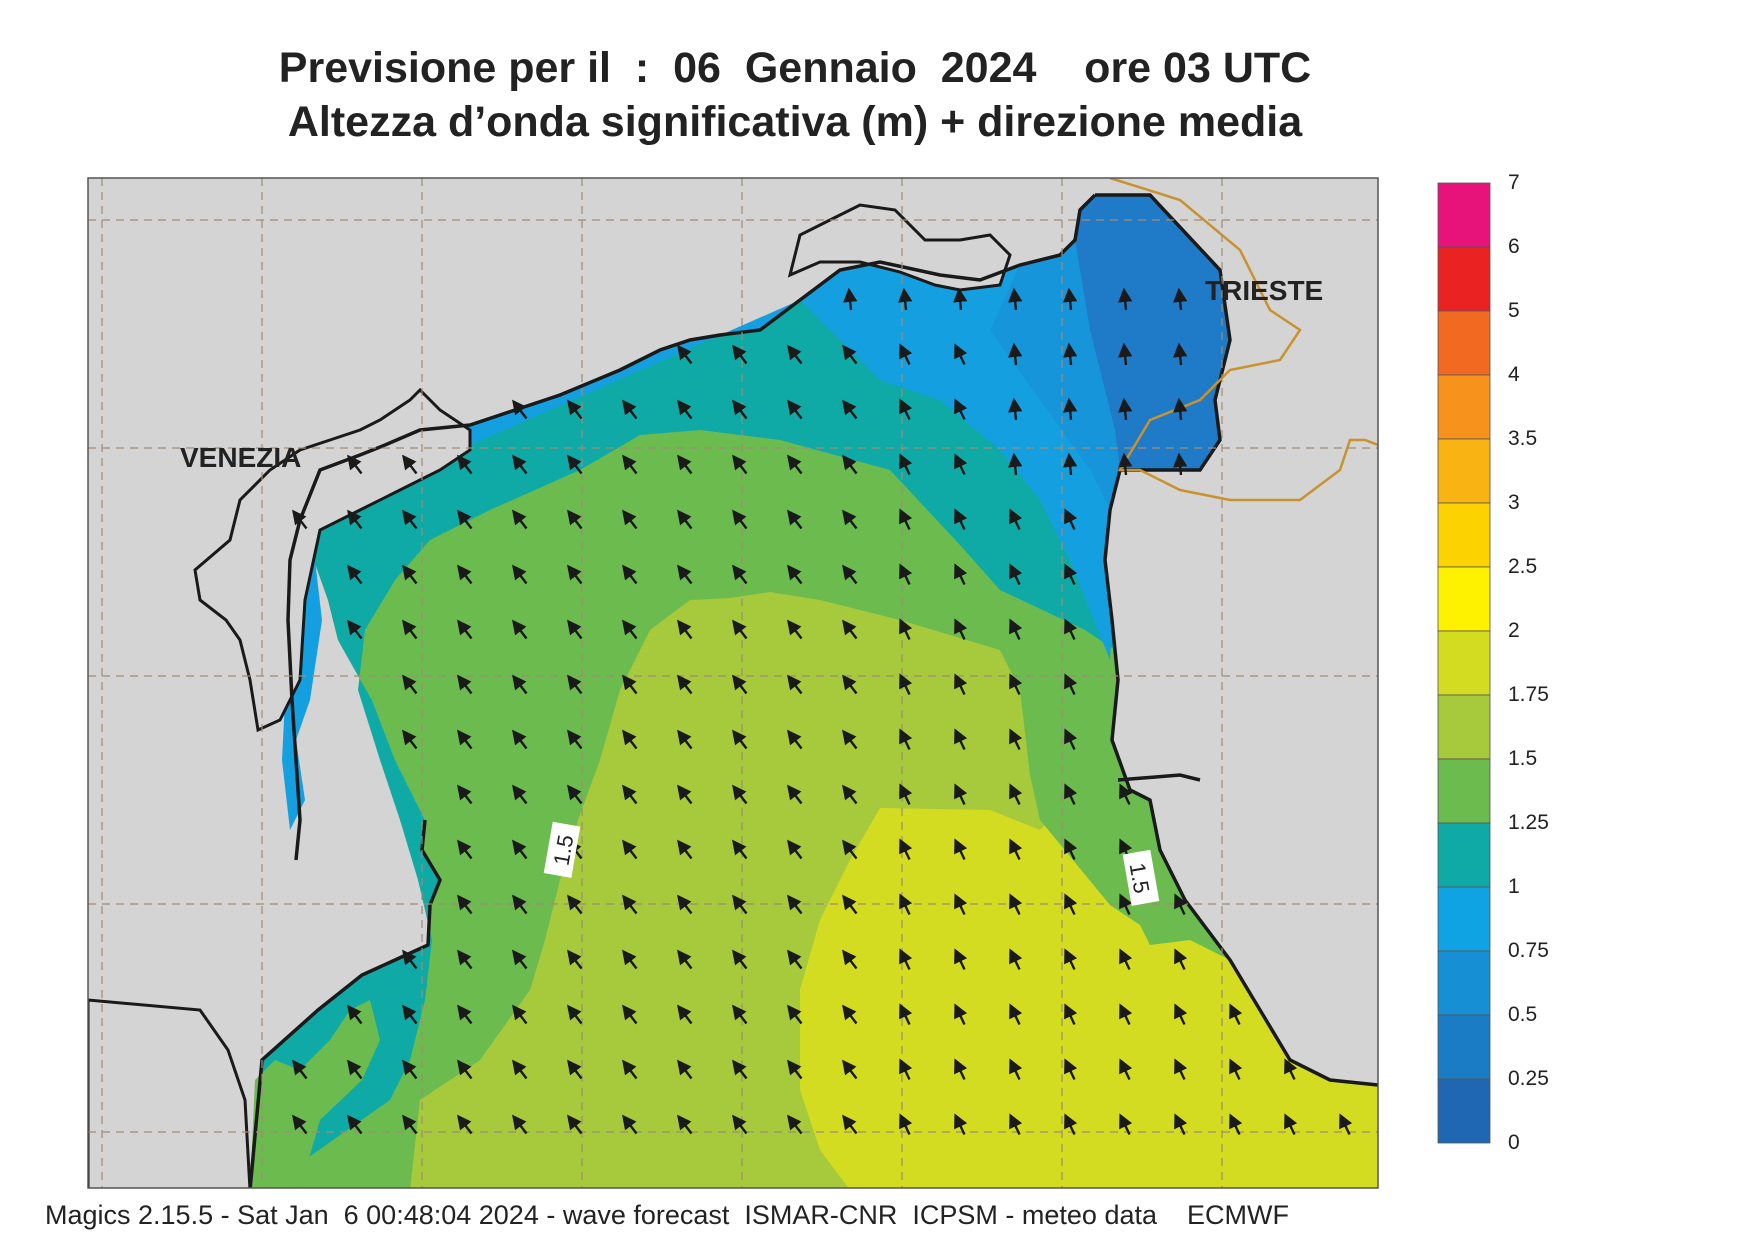  Describe the element at coordinates (1528, 1078) in the screenshot. I see `colorbar-label: 0.25` at that location.